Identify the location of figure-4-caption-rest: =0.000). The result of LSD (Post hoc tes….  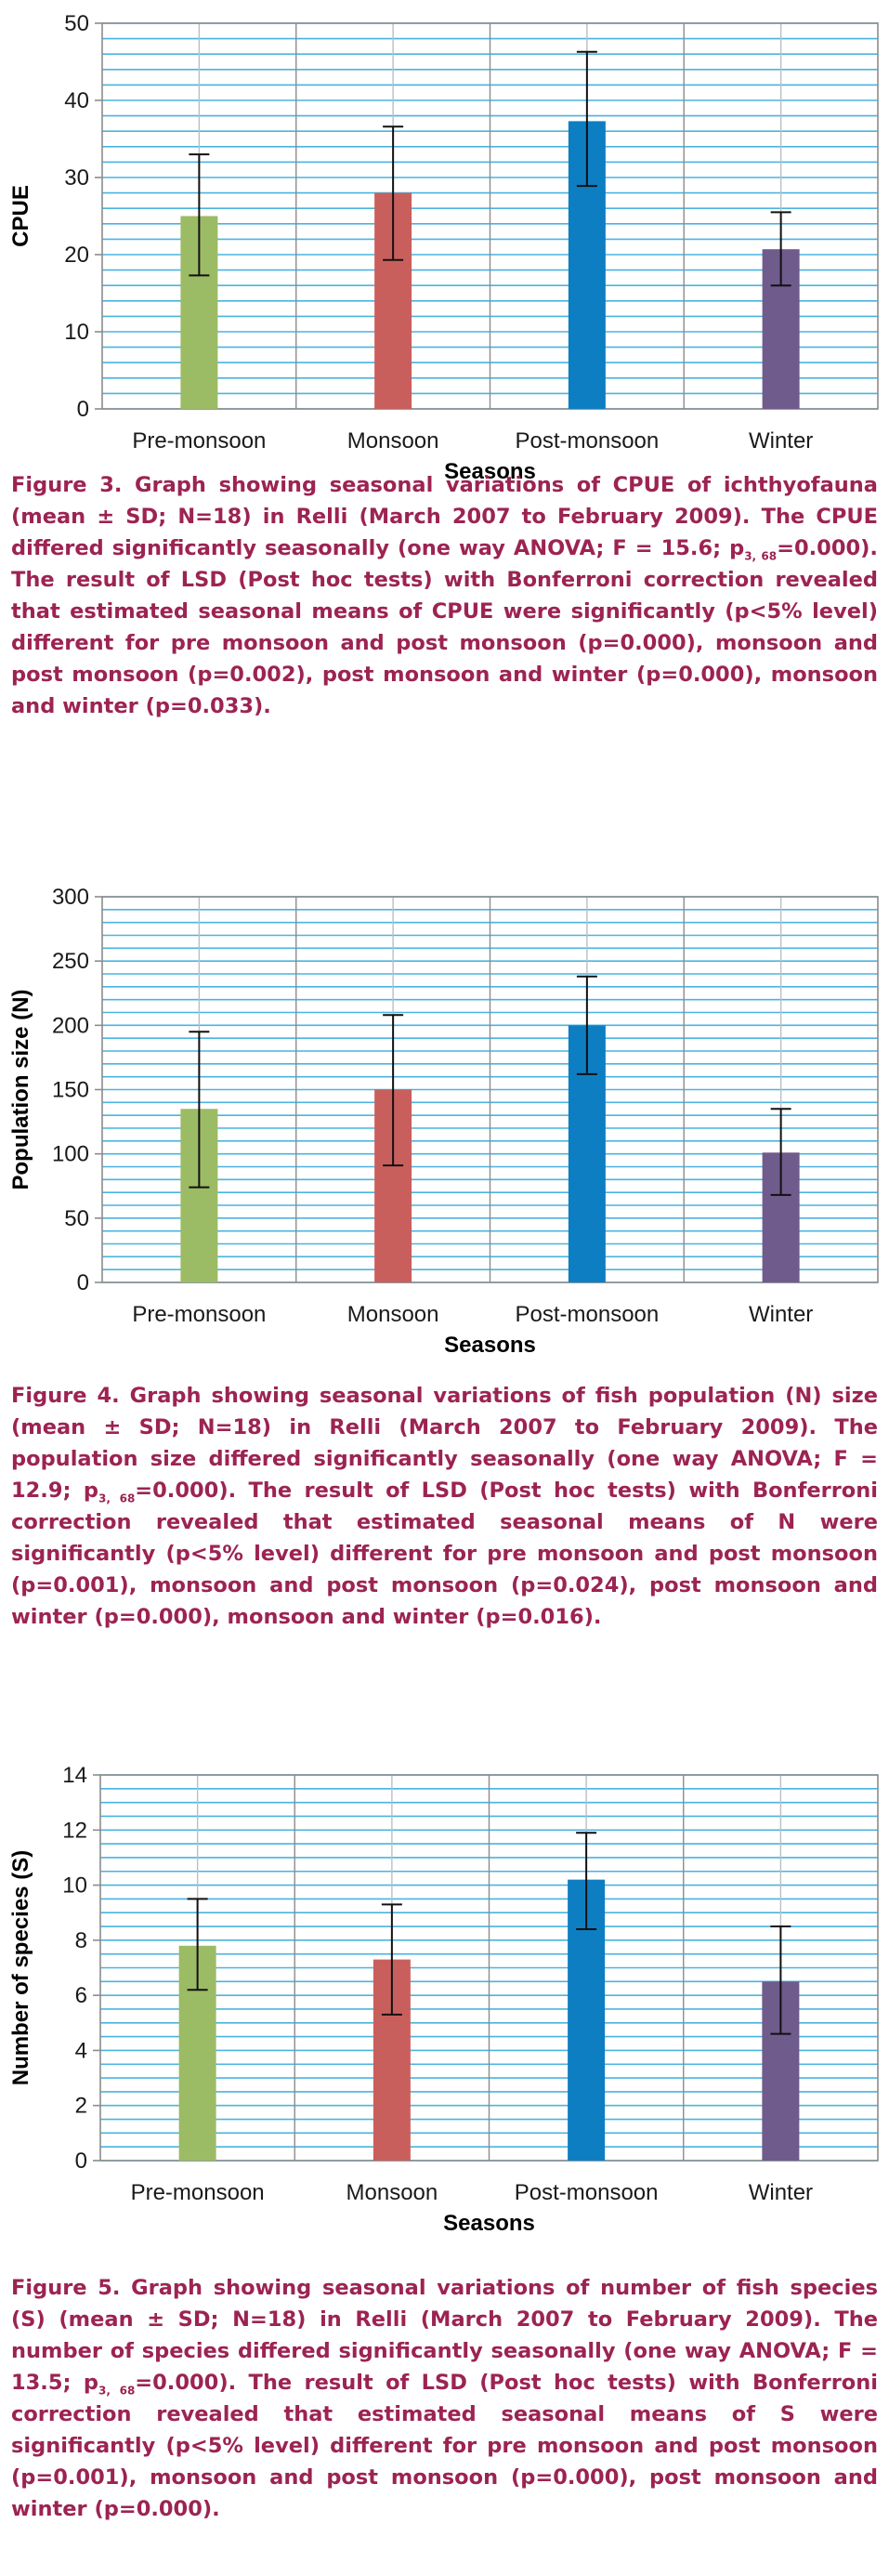
(444, 1554).